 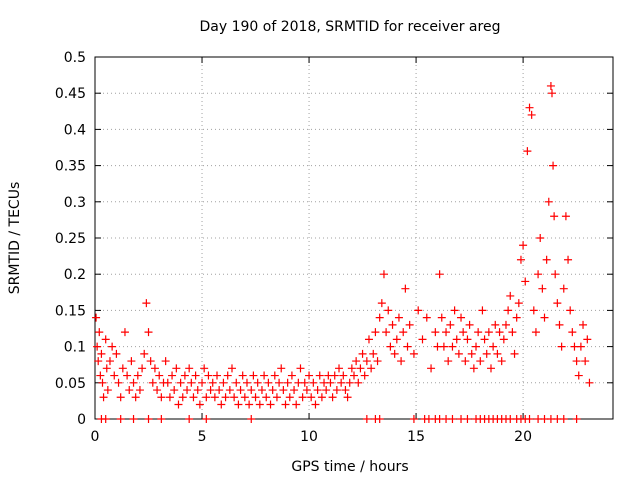 I want to click on y-tick-label: 0.5, so click(x=75, y=58).